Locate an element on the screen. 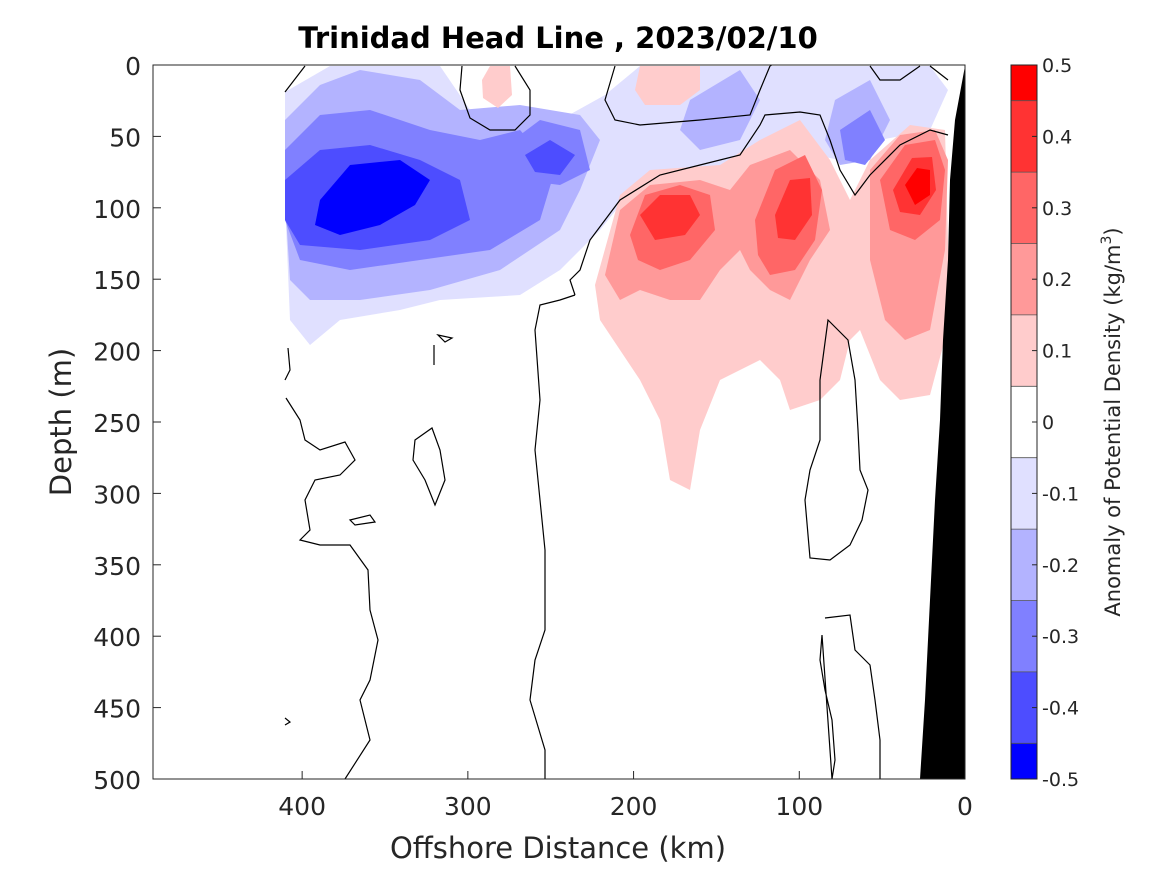  x-tick-label: 0 is located at coordinates (965, 806).